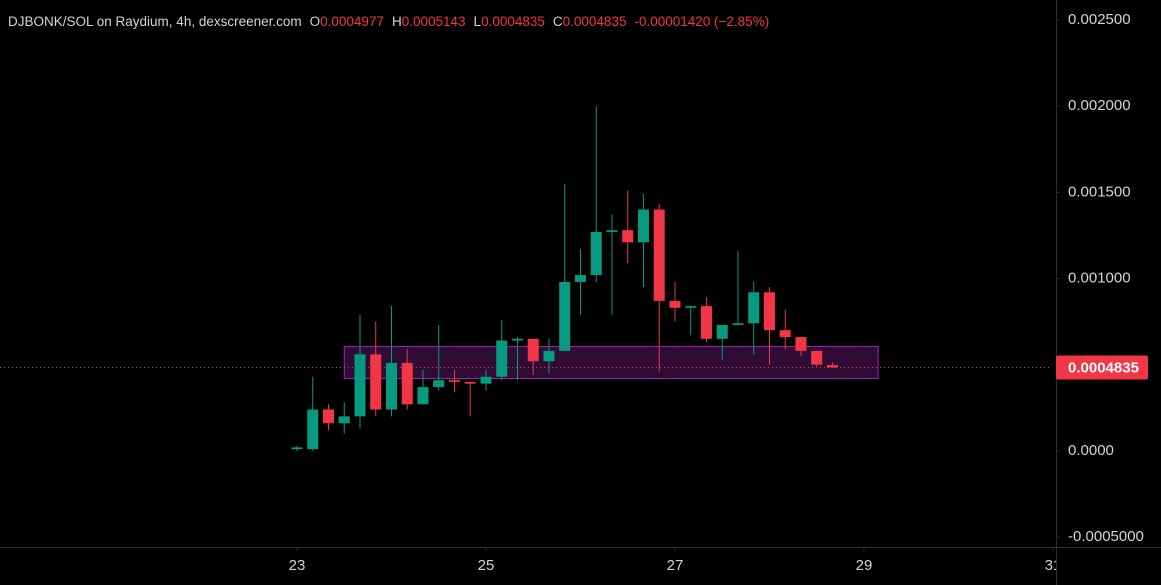 The image size is (1161, 585). Describe the element at coordinates (1091, 450) in the screenshot. I see `y-tick-label: 0.0000` at that location.